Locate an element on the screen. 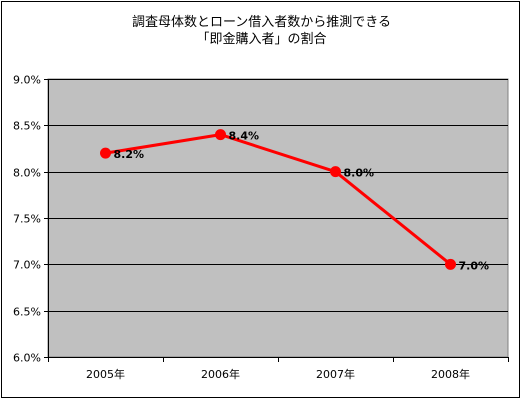 The height and width of the screenshot is (401, 523). data-label: 8.2% is located at coordinates (129, 154).